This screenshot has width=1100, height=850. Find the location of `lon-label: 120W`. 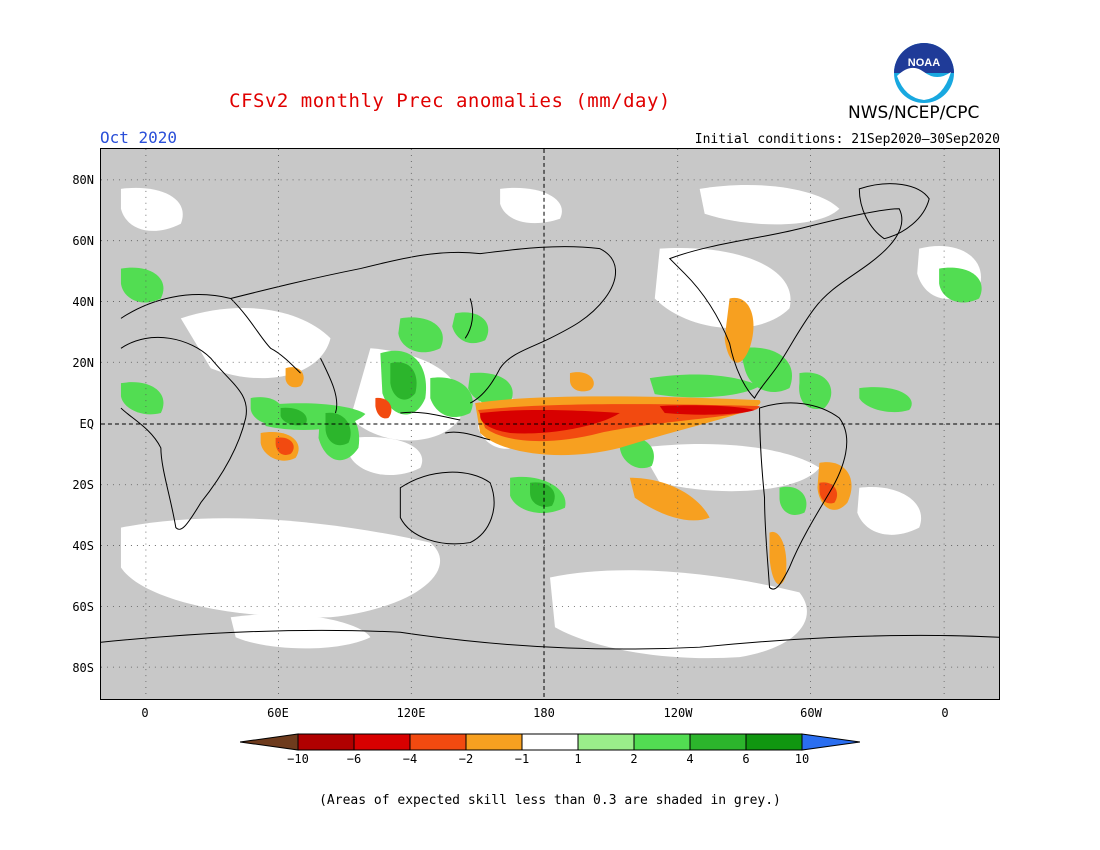

lon-label: 120W is located at coordinates (678, 713).